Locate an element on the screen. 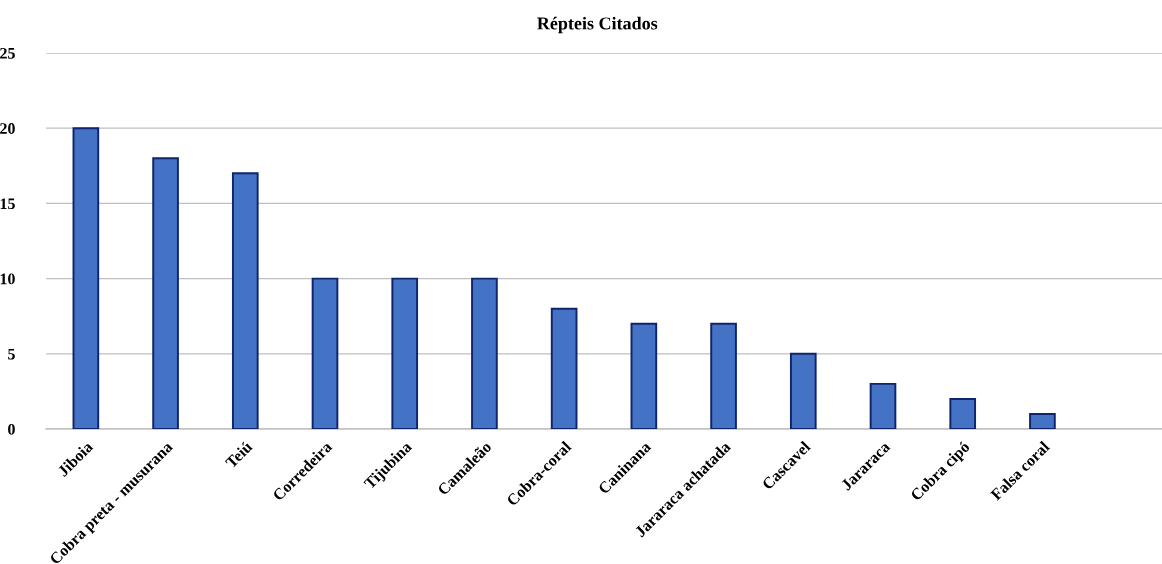  y-tick-label: 5 is located at coordinates (11, 354).